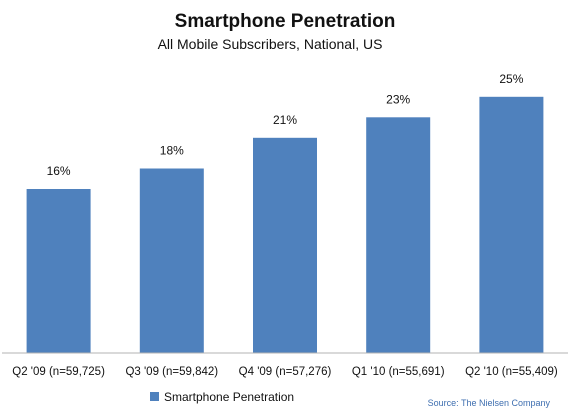  What do you see at coordinates (398, 372) in the screenshot?
I see `x-tick-label-4: Q1 '10 (n=55,691)` at bounding box center [398, 372].